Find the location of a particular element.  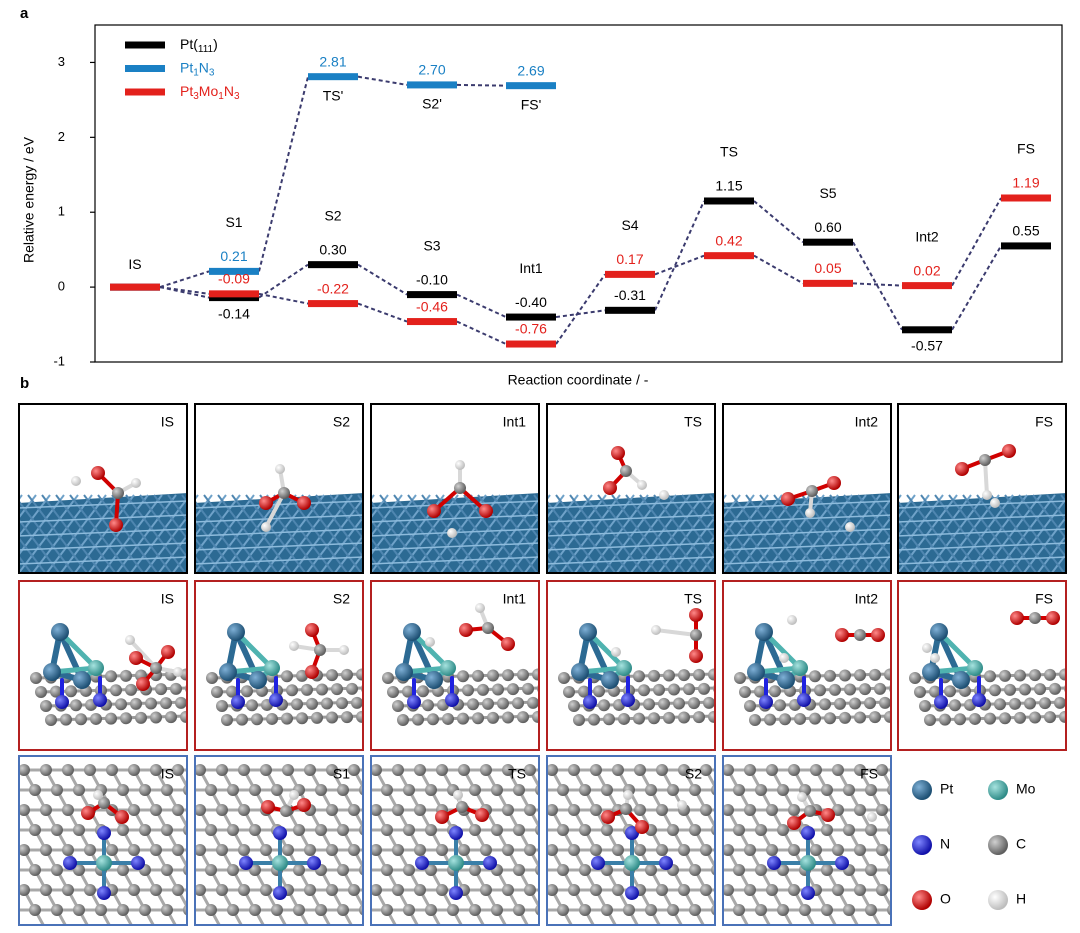

frame-border is located at coordinates (279, 840).